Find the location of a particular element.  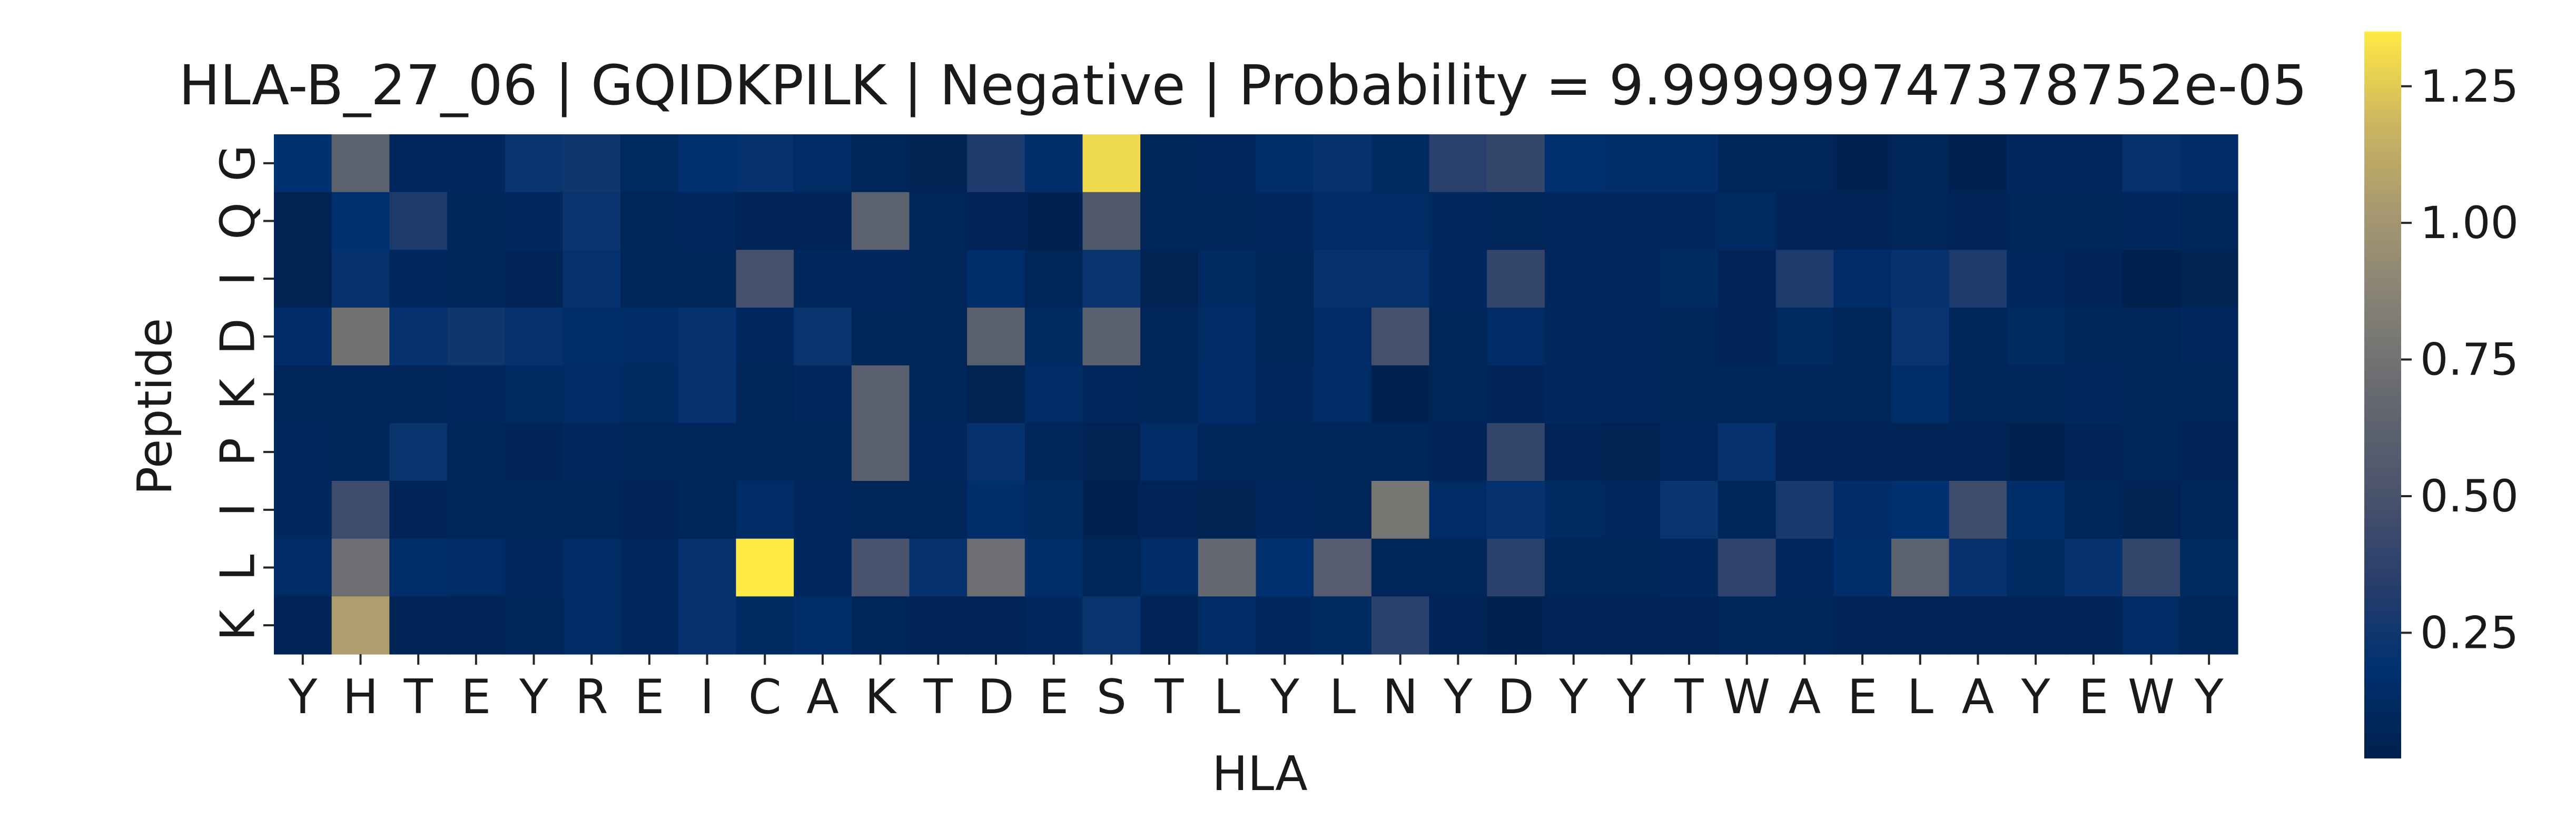

x-tick-label: A is located at coordinates (822, 697).